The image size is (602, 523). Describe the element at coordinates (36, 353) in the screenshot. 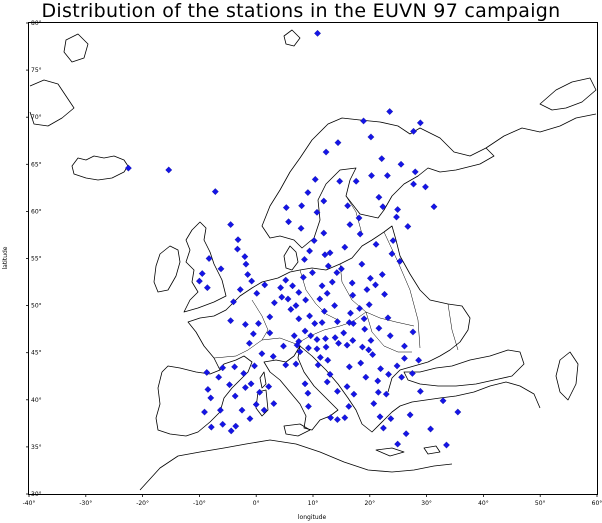

I see `y-tick-label: 45°` at that location.